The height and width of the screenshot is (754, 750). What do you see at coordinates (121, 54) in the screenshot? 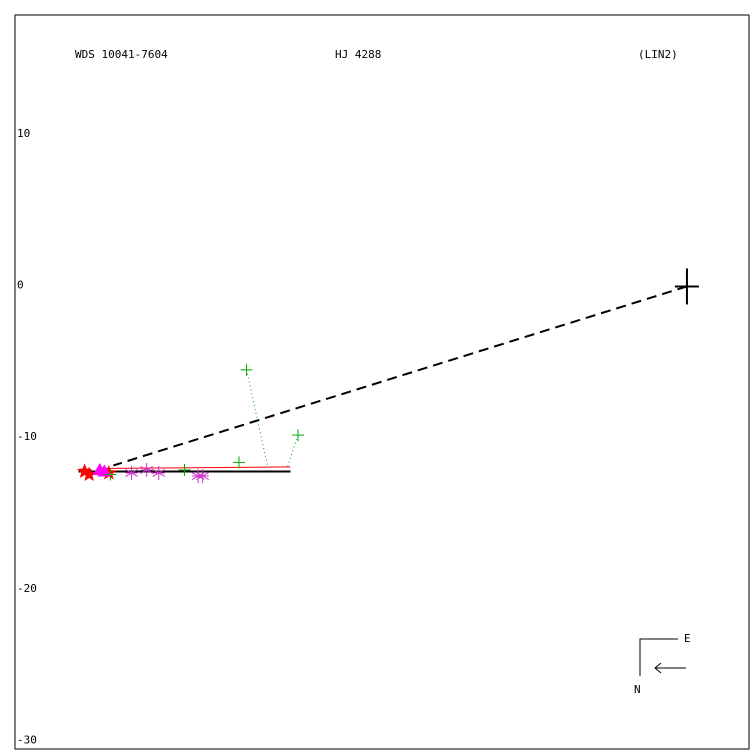
I see `chart-title: WDS 10041-7604` at bounding box center [121, 54].